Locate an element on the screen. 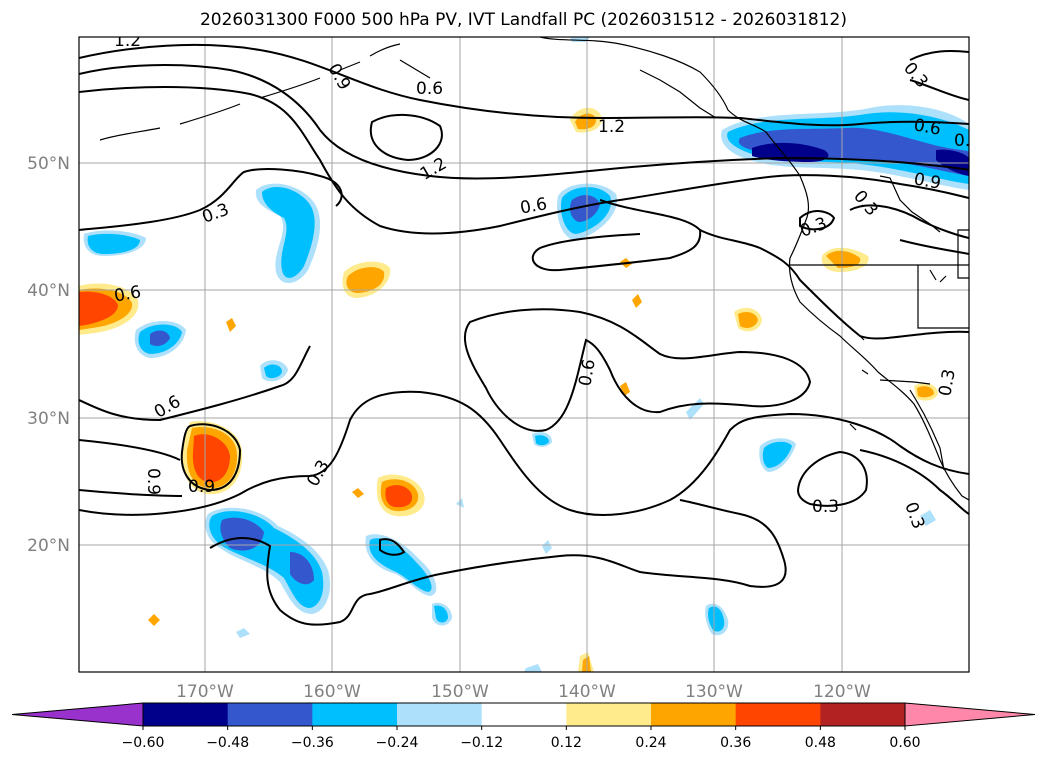  colorbar-tick-label: −0.48 is located at coordinates (227, 743).